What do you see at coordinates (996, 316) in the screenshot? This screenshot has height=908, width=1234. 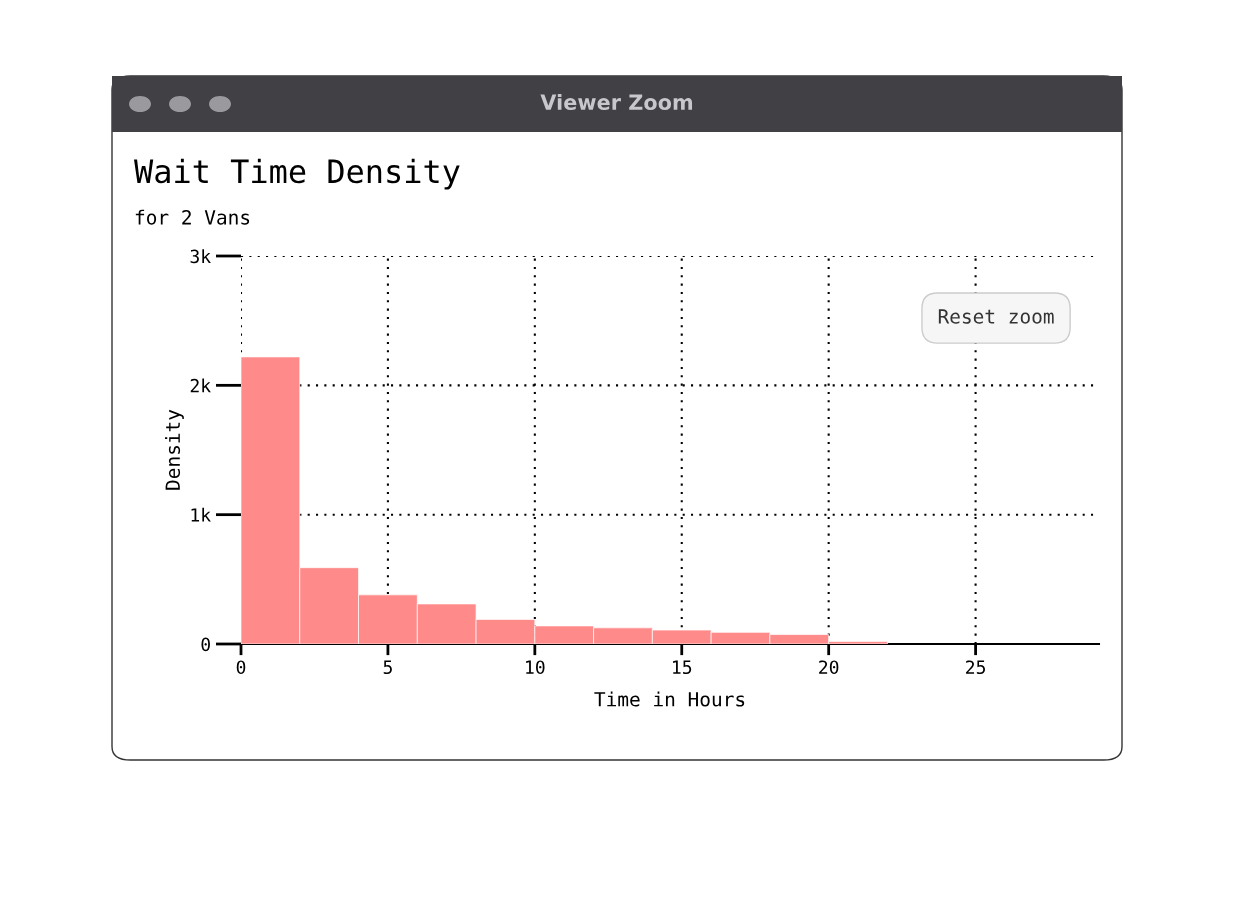 I see `annotation: Reset zoom` at bounding box center [996, 316].